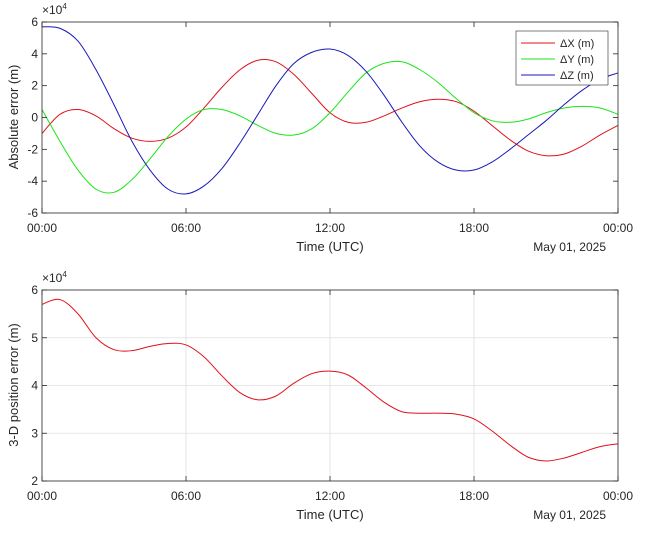  Describe the element at coordinates (577, 76) in the screenshot. I see `legend-label-2: ΔZ (m)` at that location.